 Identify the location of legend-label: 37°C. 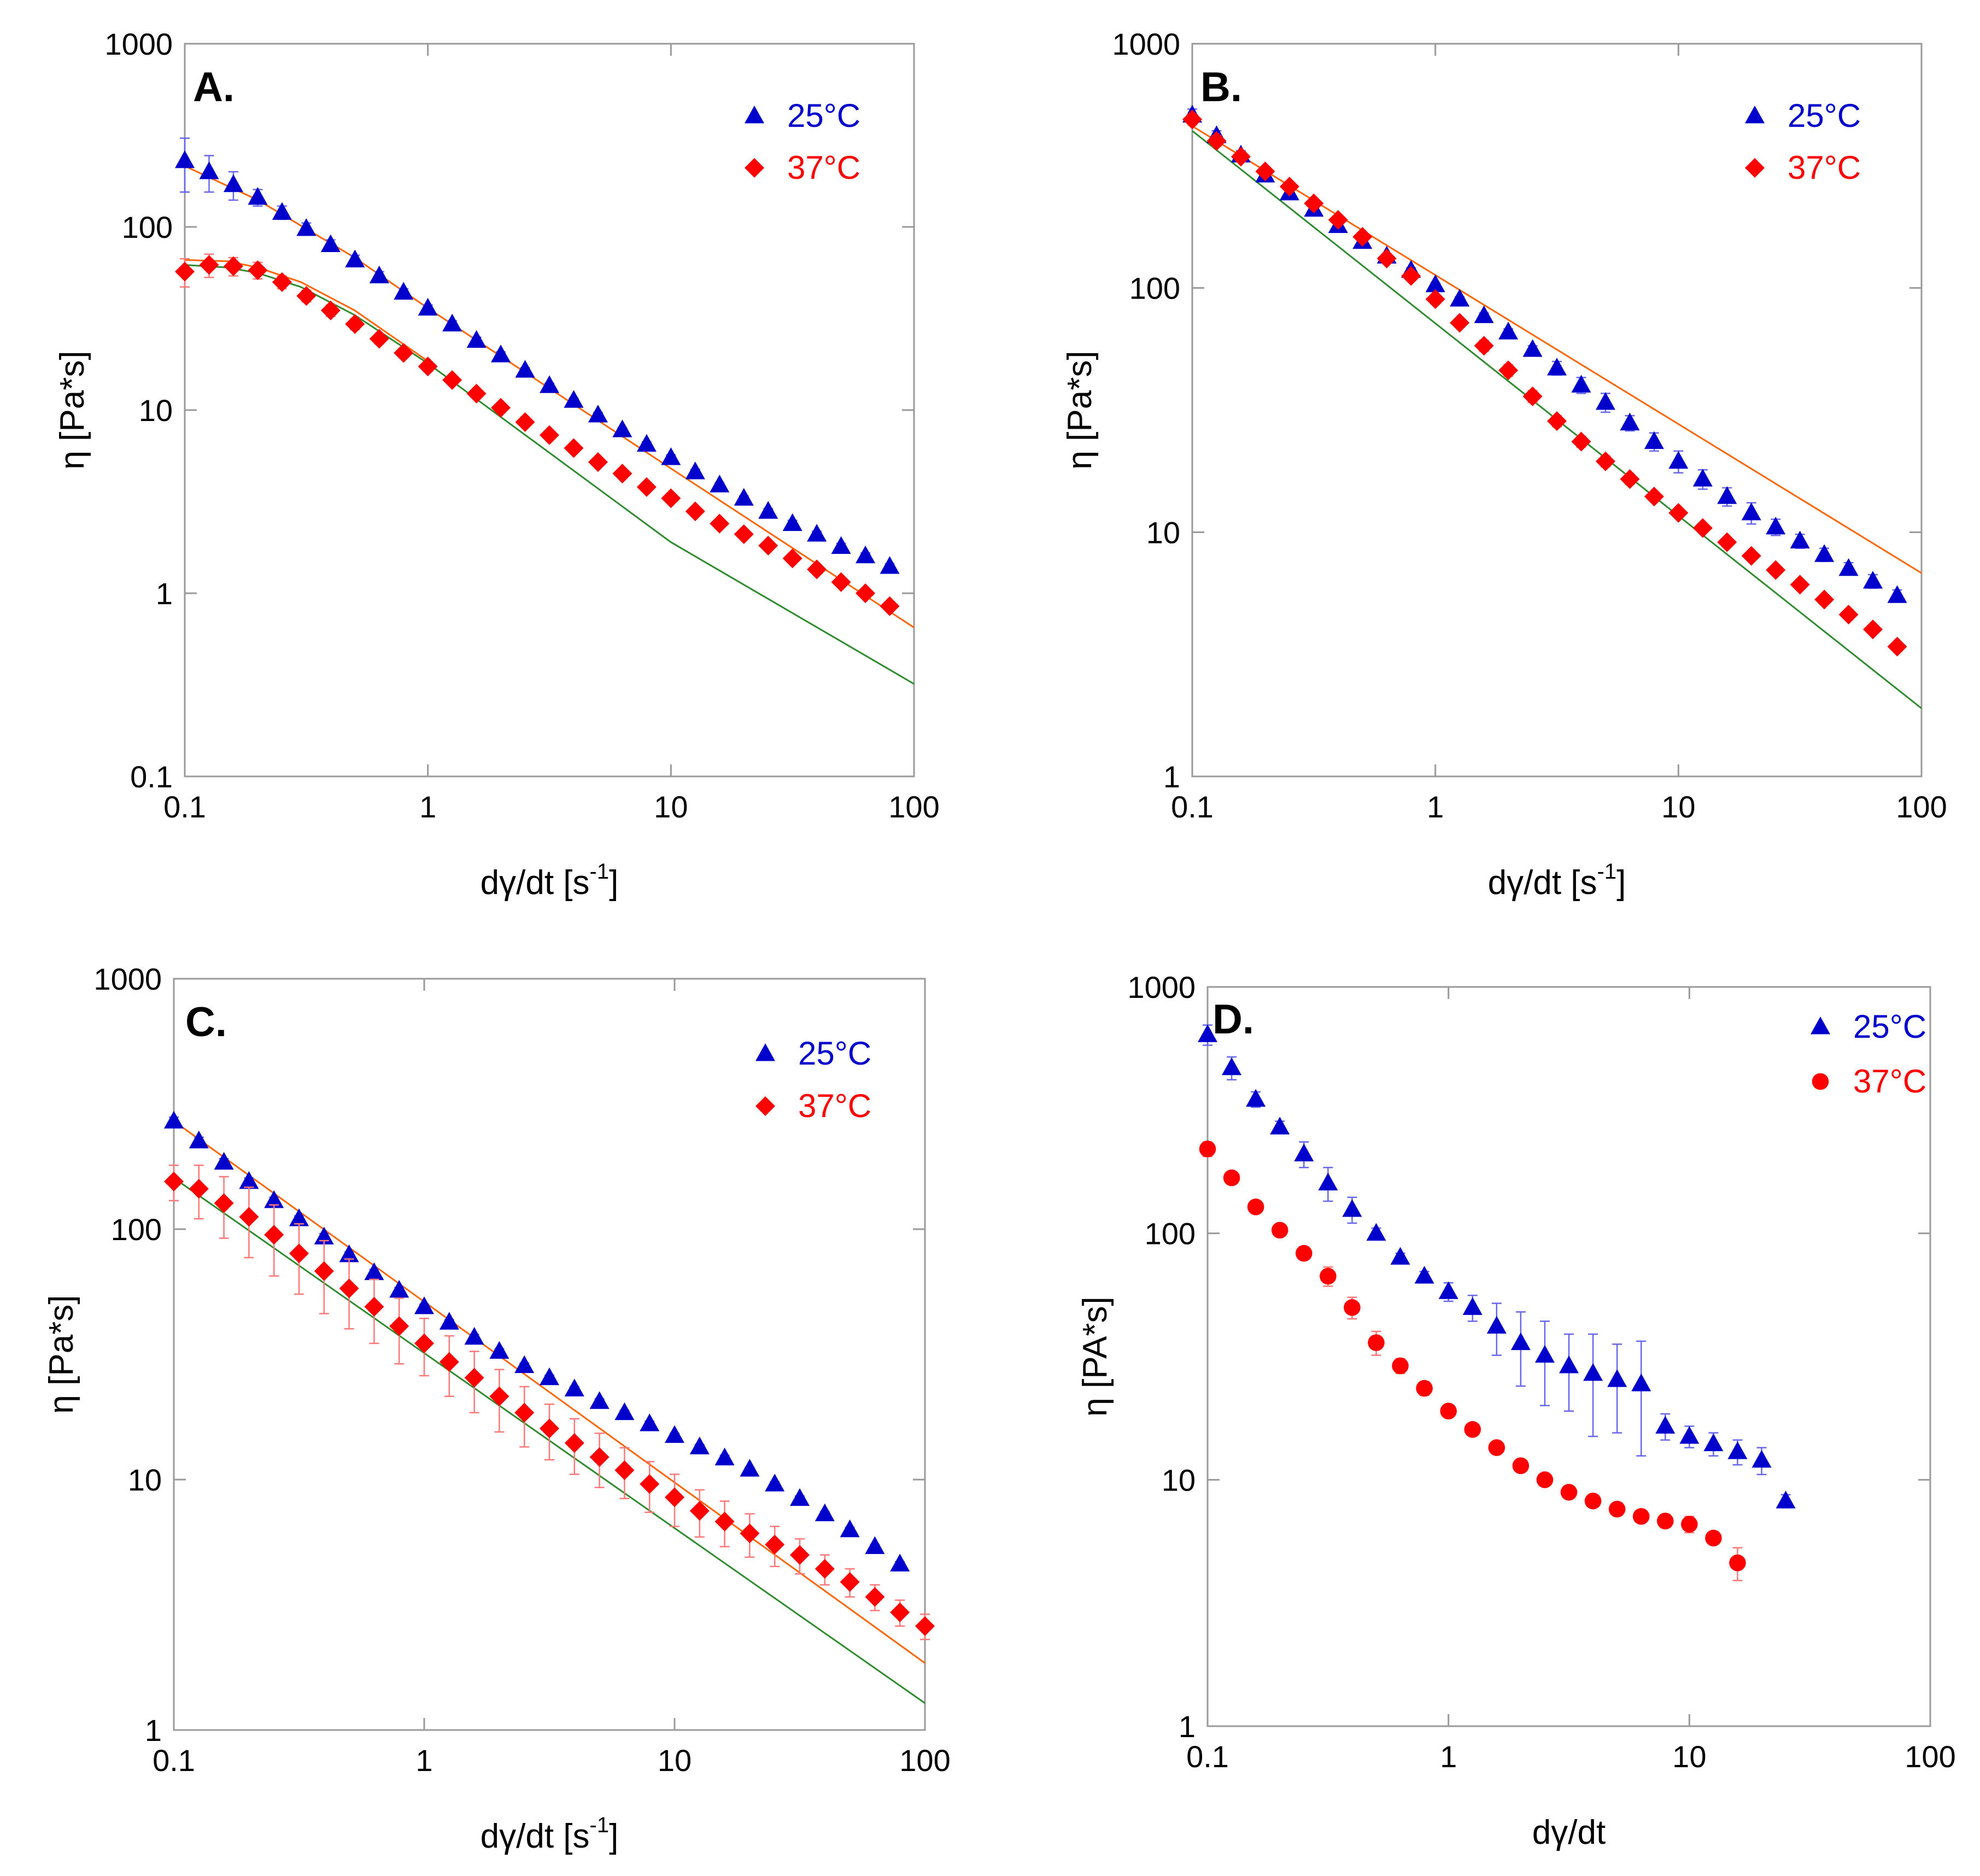
(834, 1106).